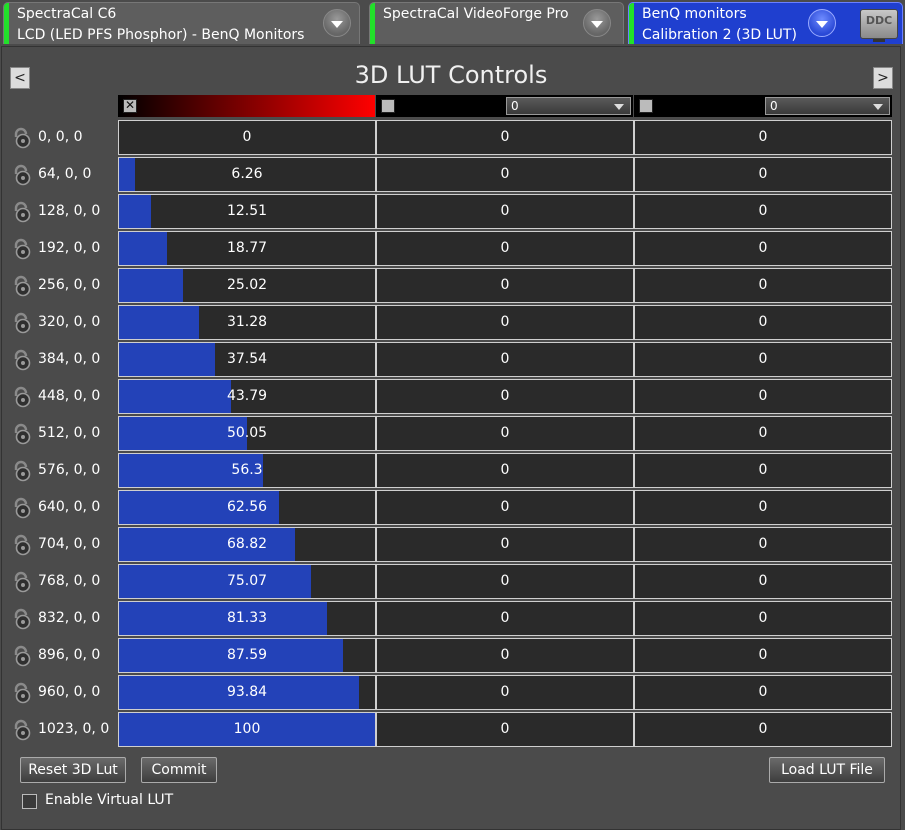 This screenshot has width=905, height=830. Describe the element at coordinates (247, 655) in the screenshot. I see `red-value-cell: 87.59` at that location.